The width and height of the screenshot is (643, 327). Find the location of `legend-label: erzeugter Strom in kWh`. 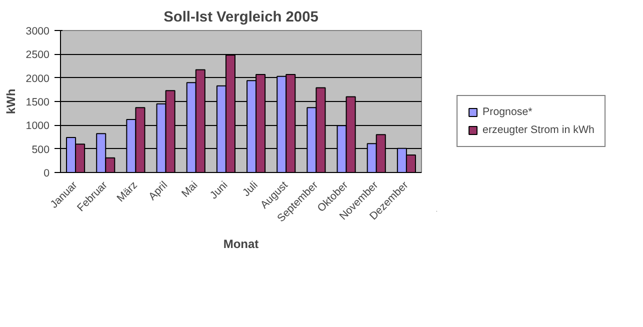

legend-label: erzeugter Strom in kWh is located at coordinates (538, 130).